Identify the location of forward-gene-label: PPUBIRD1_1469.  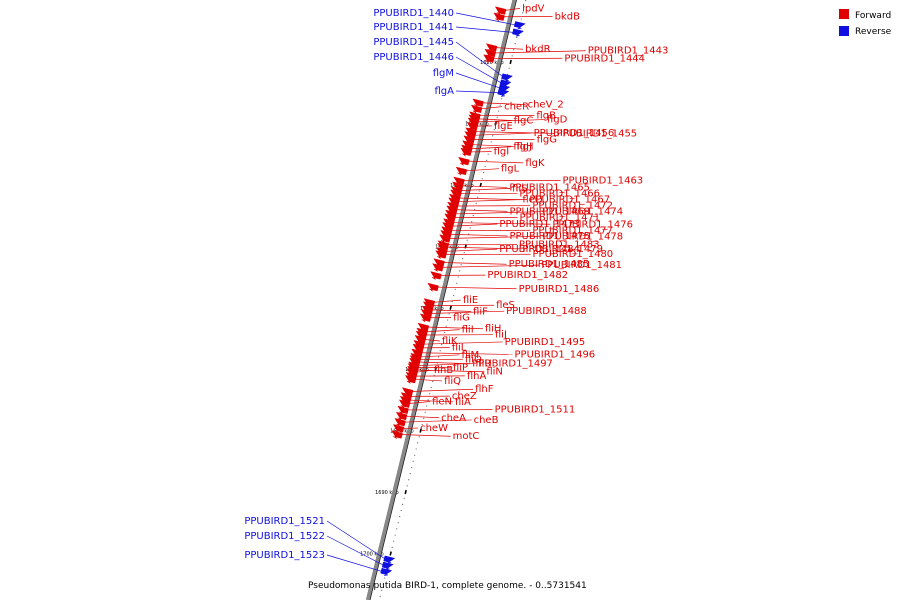
(549, 211).